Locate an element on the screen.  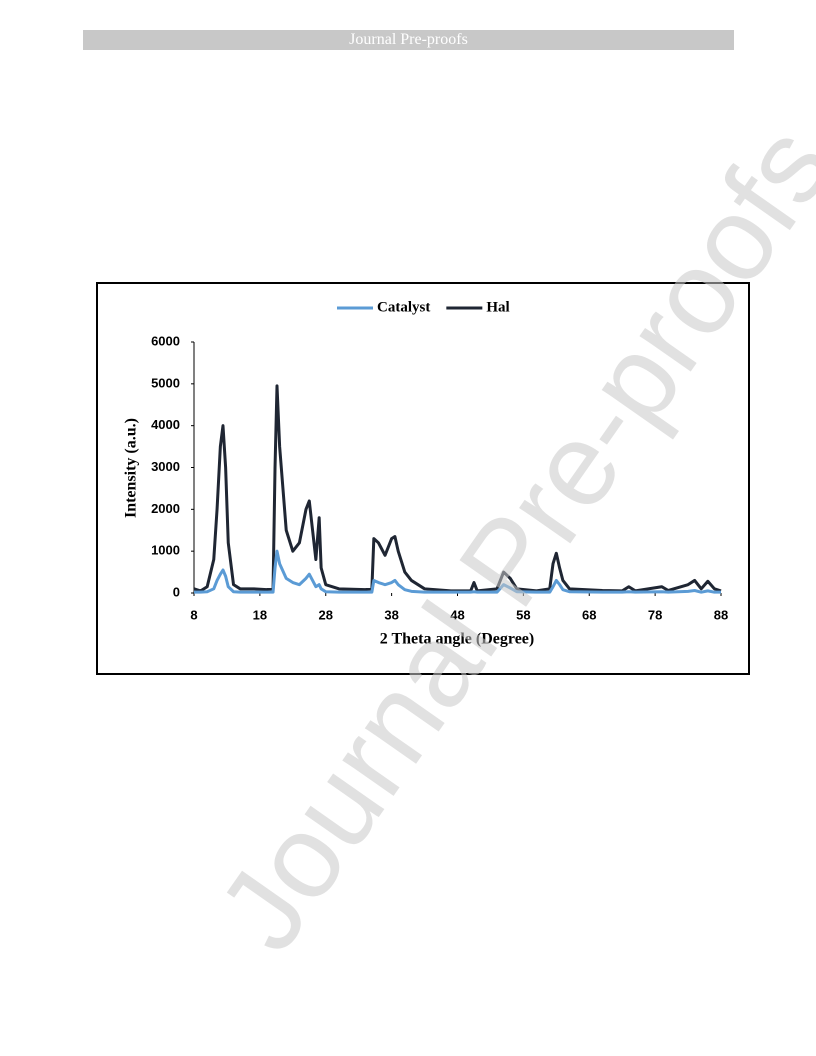
x-tick-label: 8 is located at coordinates (193, 614).